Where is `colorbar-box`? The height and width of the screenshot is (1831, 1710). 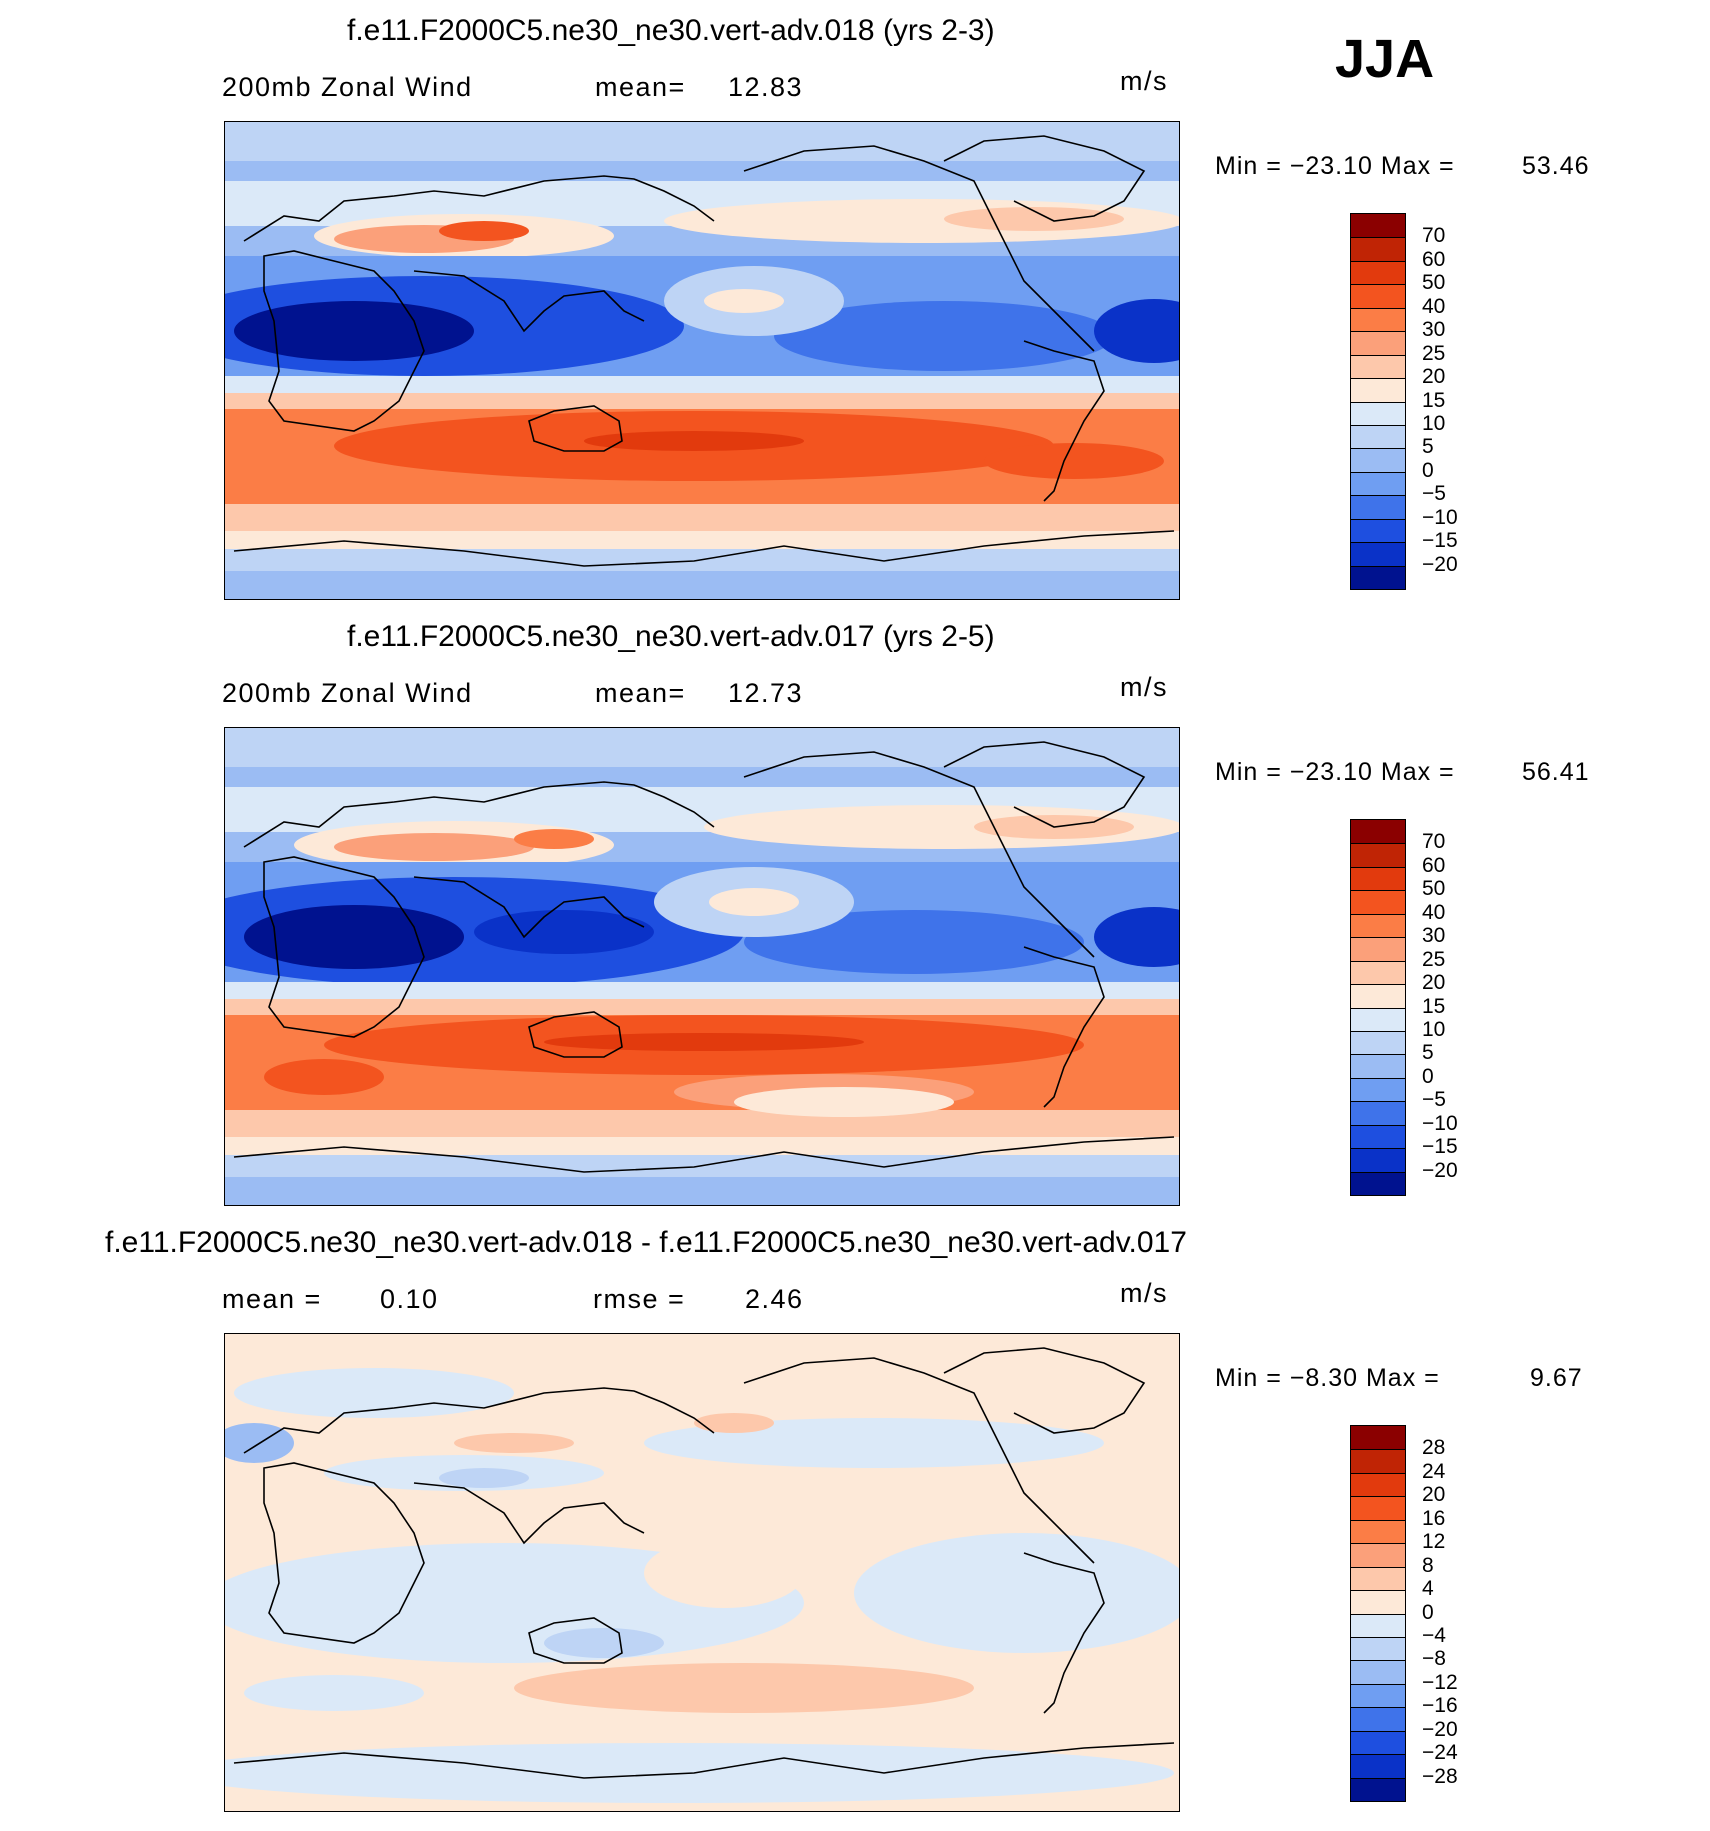 colorbar-box is located at coordinates (1378, 1613).